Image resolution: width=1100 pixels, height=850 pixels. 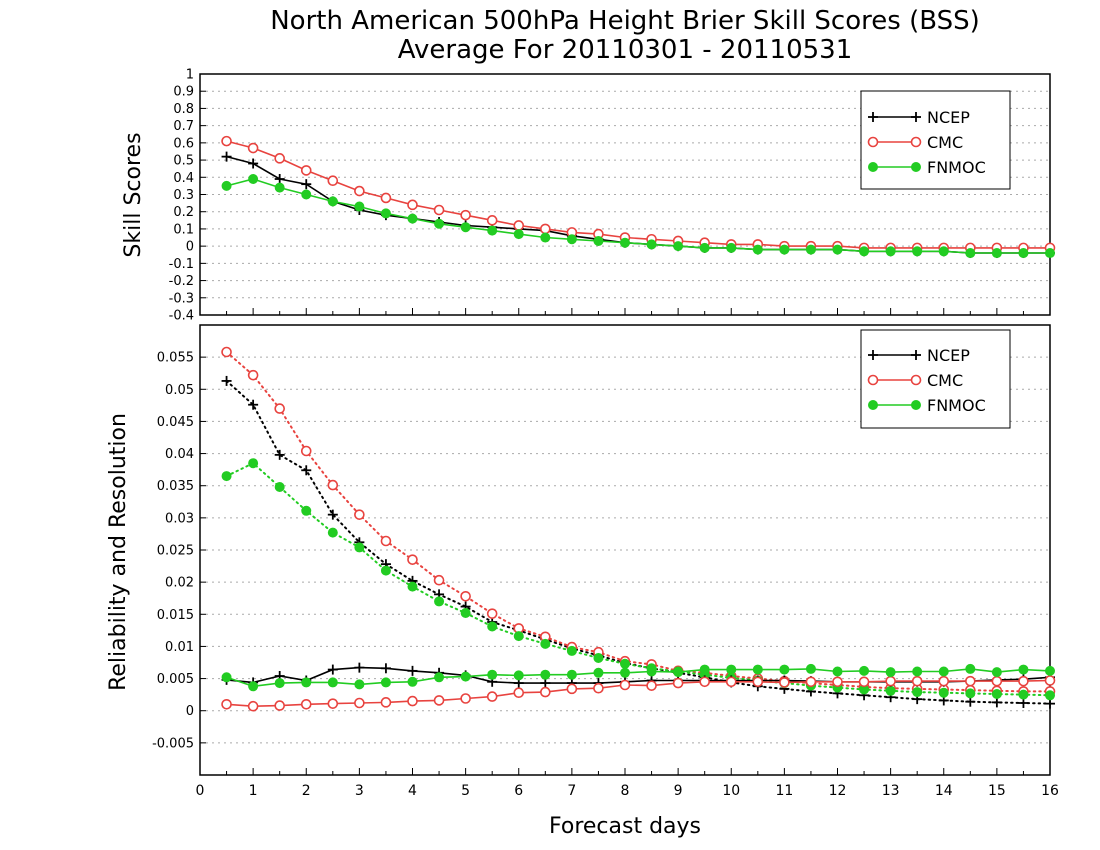 I want to click on y-tick-label: 0.6, so click(x=183, y=143).